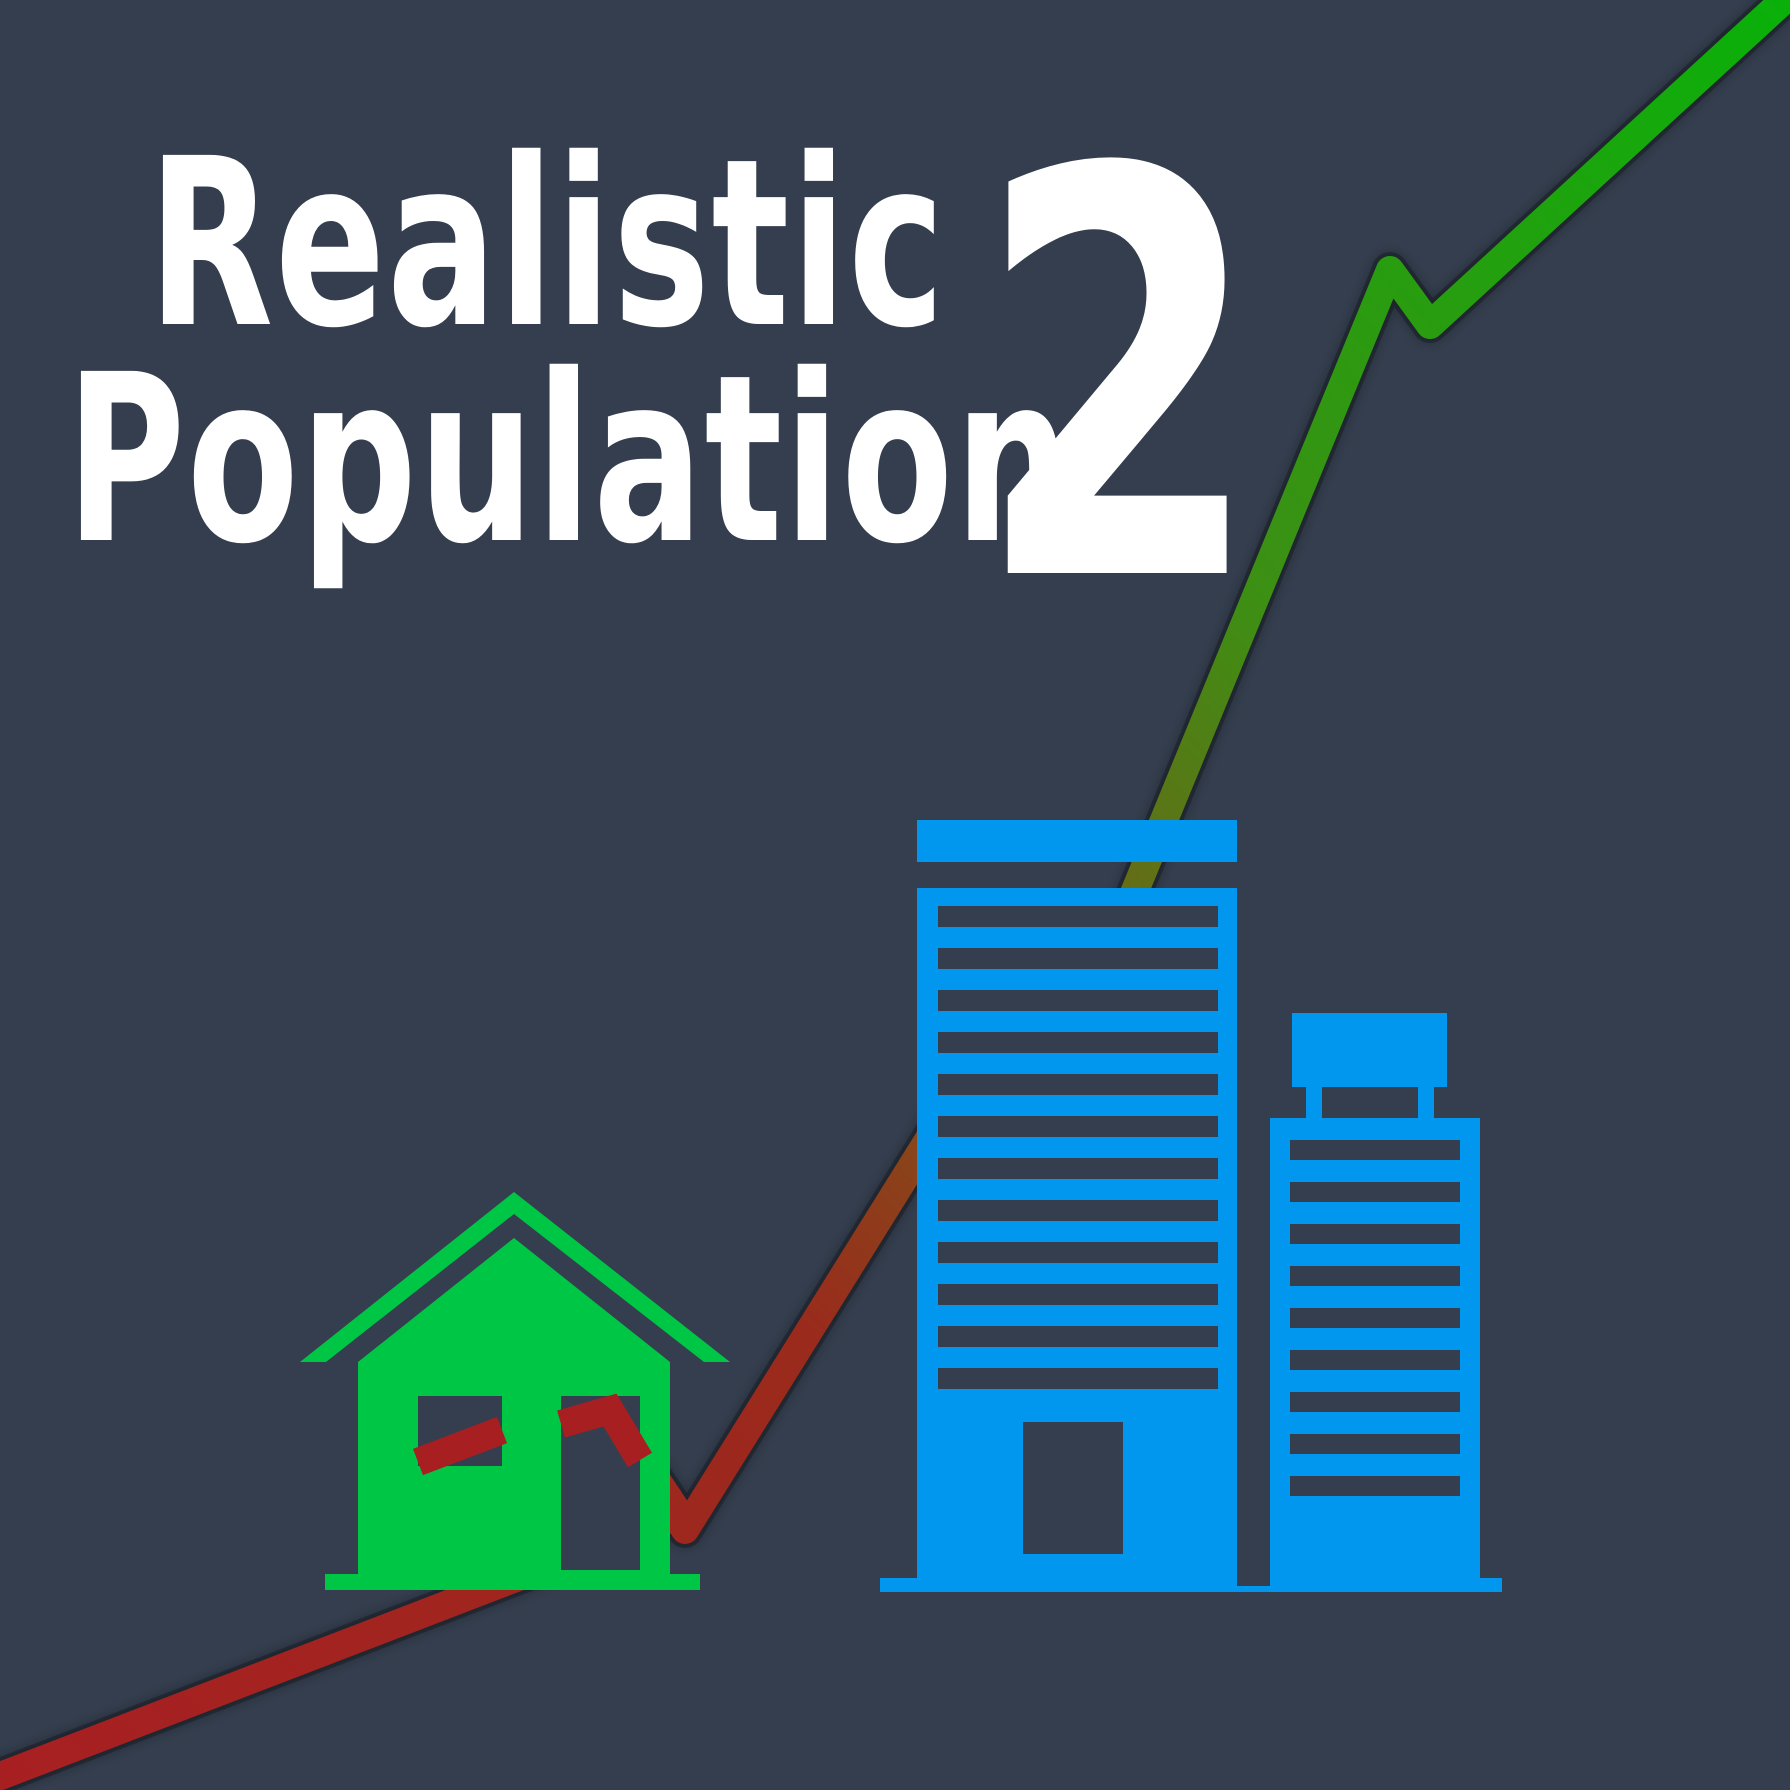 This screenshot has height=1790, width=1790. I want to click on apartment-building-icon, so click(1375, 1300).